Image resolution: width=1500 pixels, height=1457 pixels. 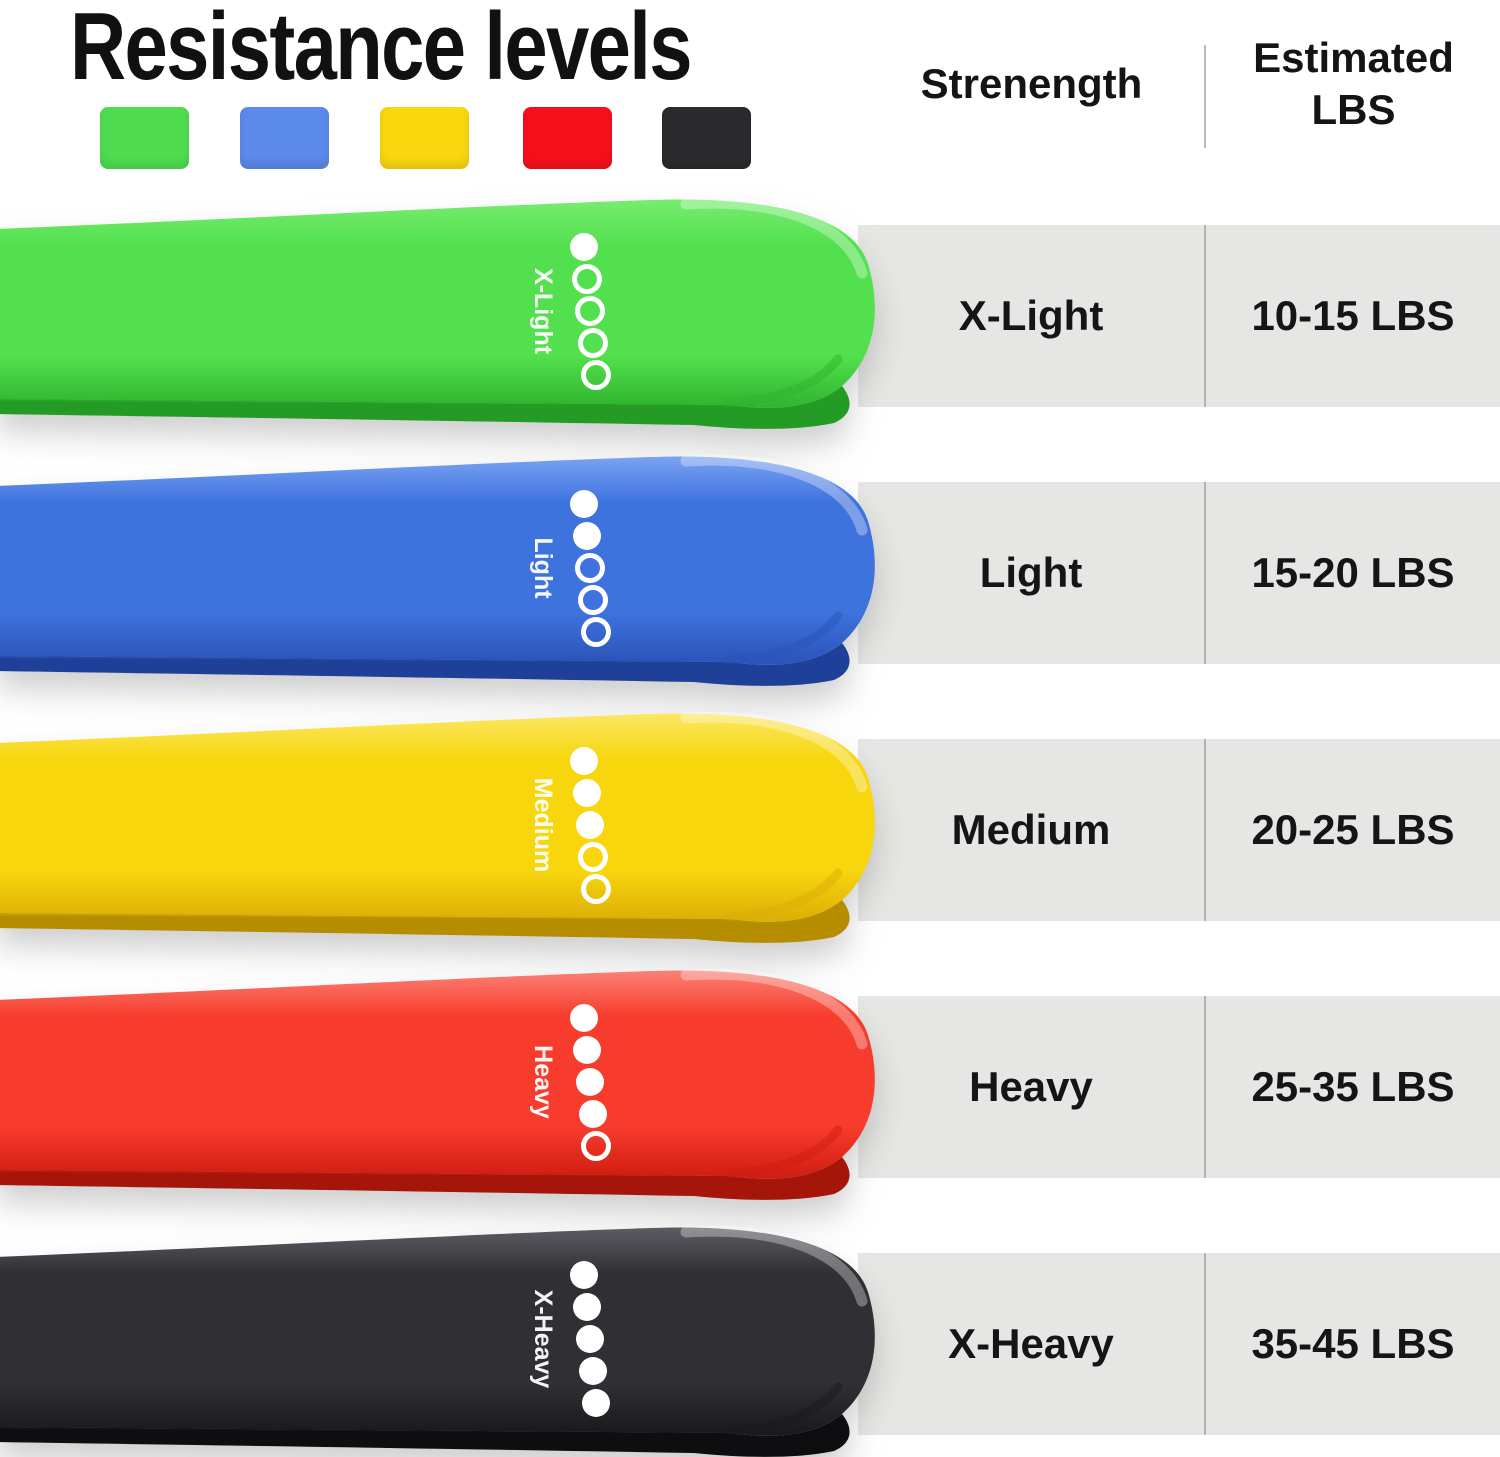 I want to click on column-header-strength: Strenength, so click(x=1031, y=84).